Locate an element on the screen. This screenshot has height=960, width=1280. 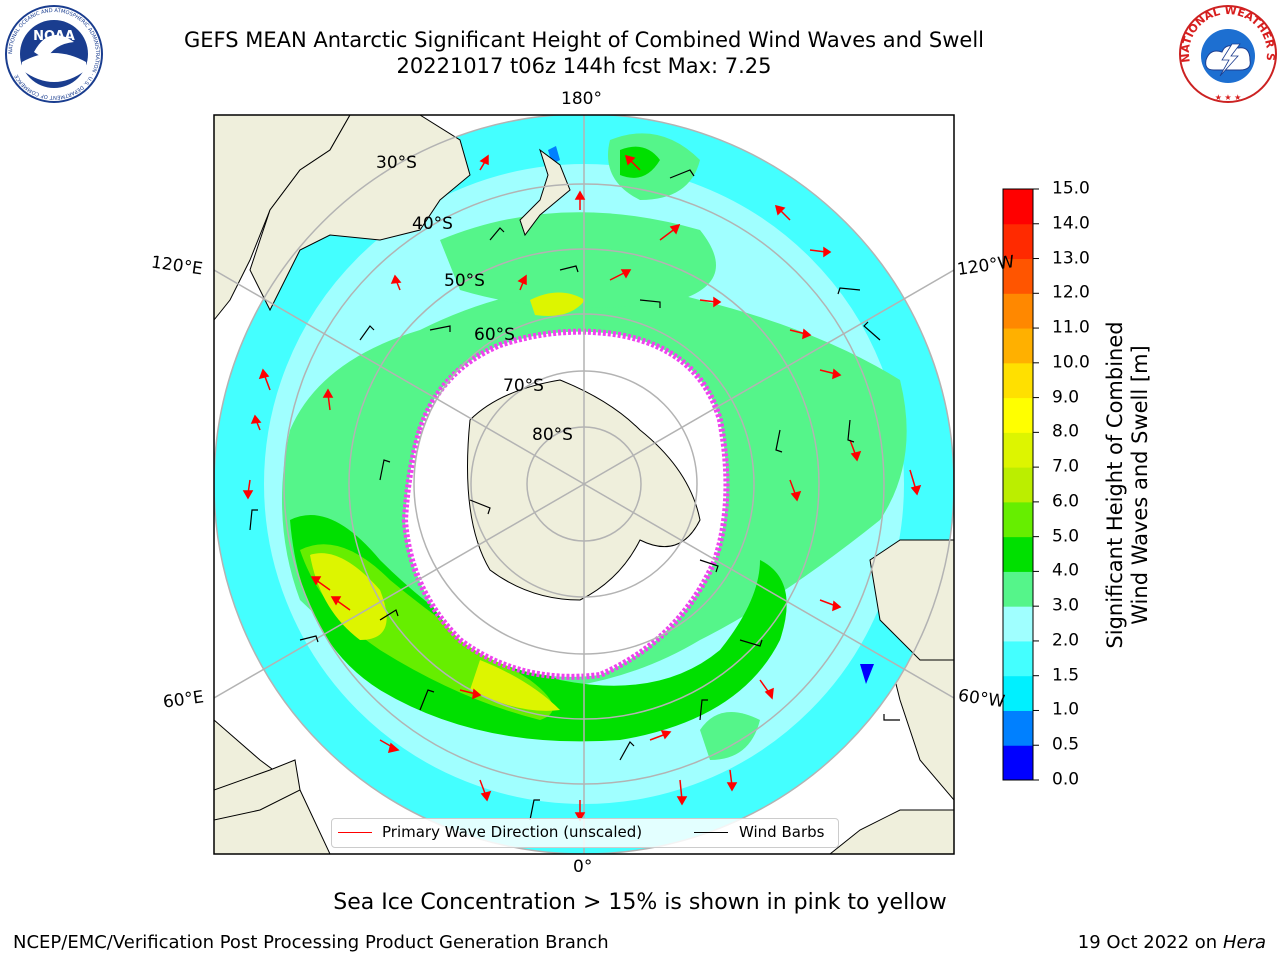
colorbar-tick-label: 3.0 is located at coordinates (1066, 605).